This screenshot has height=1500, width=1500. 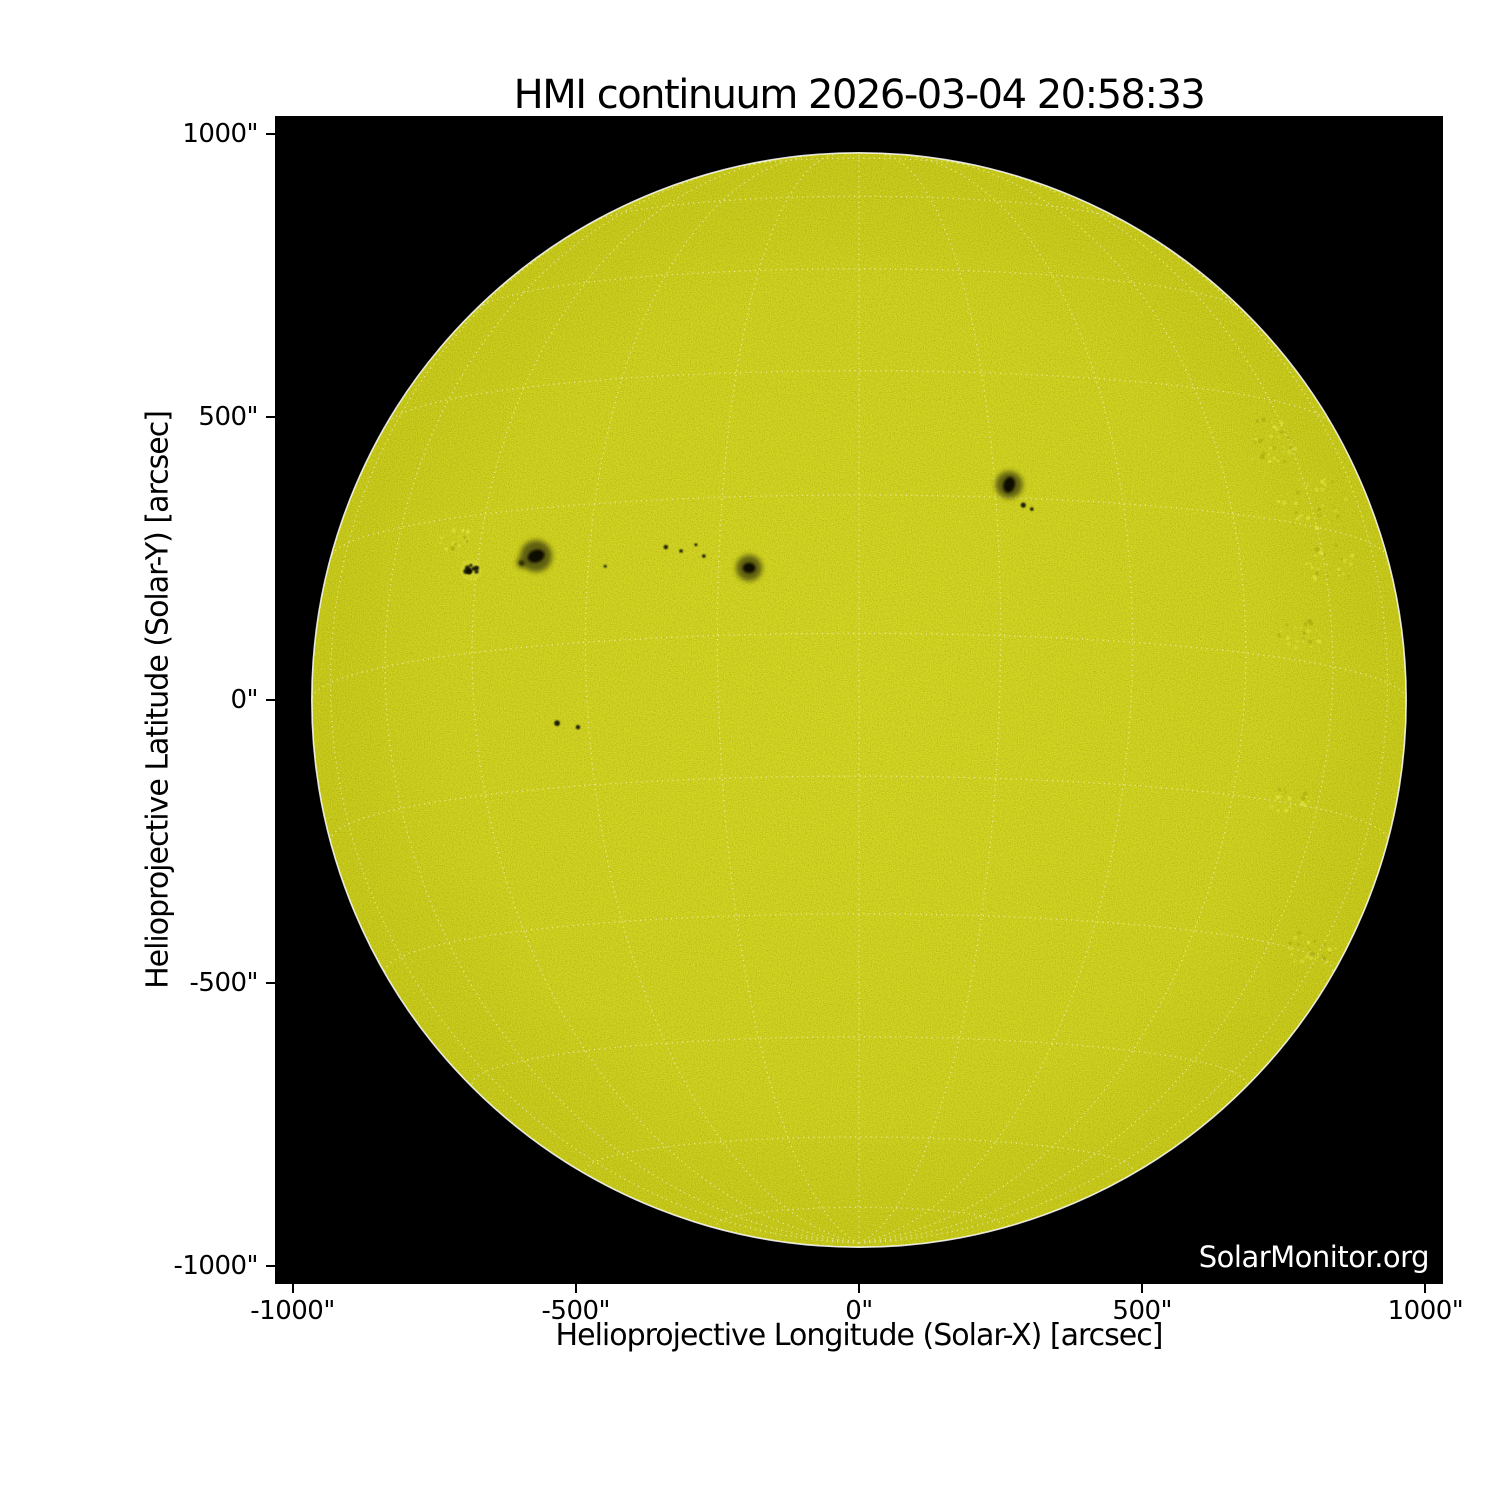 I want to click on y-tick-label: -1000", so click(x=215, y=1266).